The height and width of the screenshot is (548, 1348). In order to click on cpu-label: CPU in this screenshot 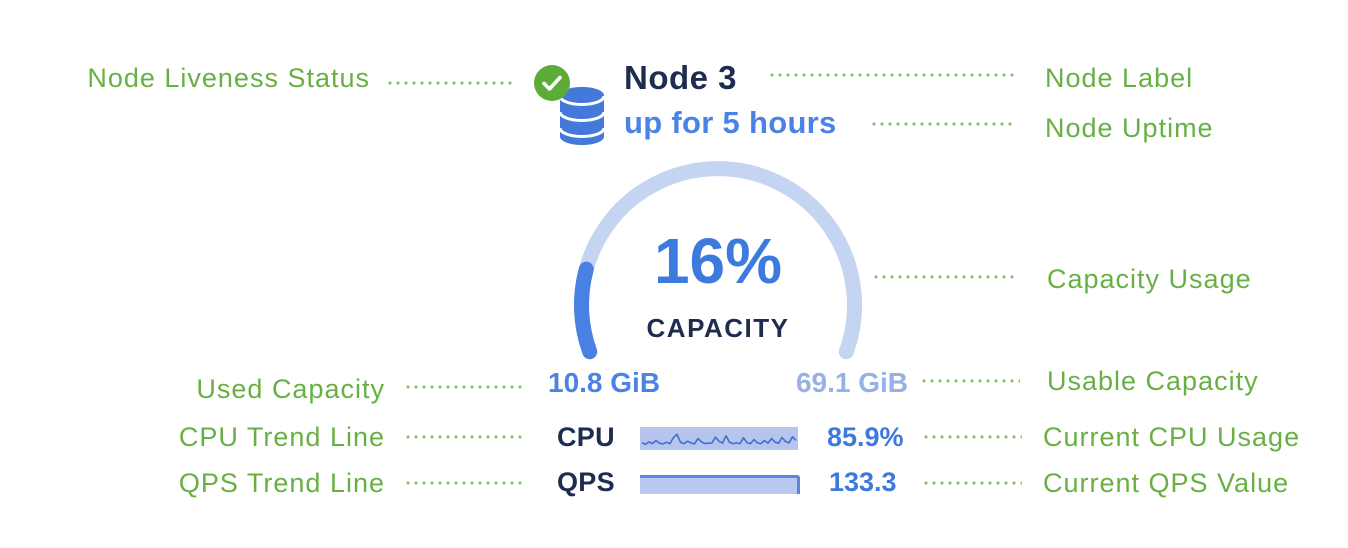, I will do `click(586, 437)`.